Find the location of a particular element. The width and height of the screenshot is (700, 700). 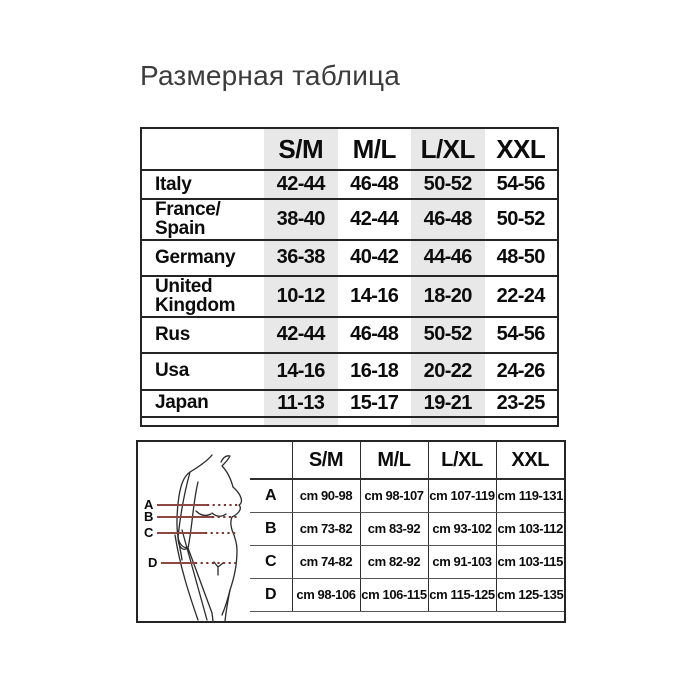

measure-cell: cm 119-131 is located at coordinates (529, 496).